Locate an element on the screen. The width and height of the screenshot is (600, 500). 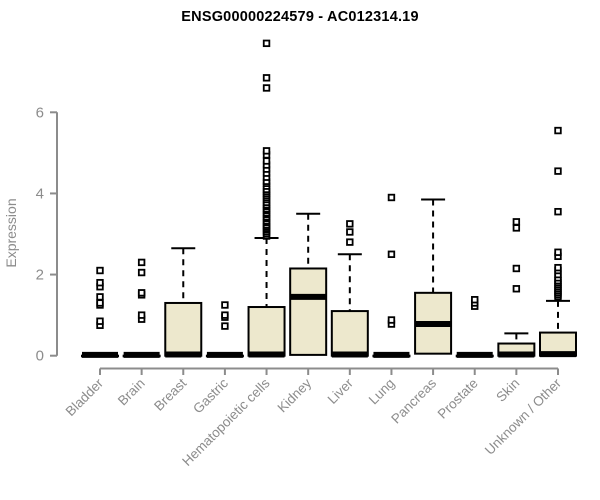
y-tick-label: 6 is located at coordinates (40, 112).